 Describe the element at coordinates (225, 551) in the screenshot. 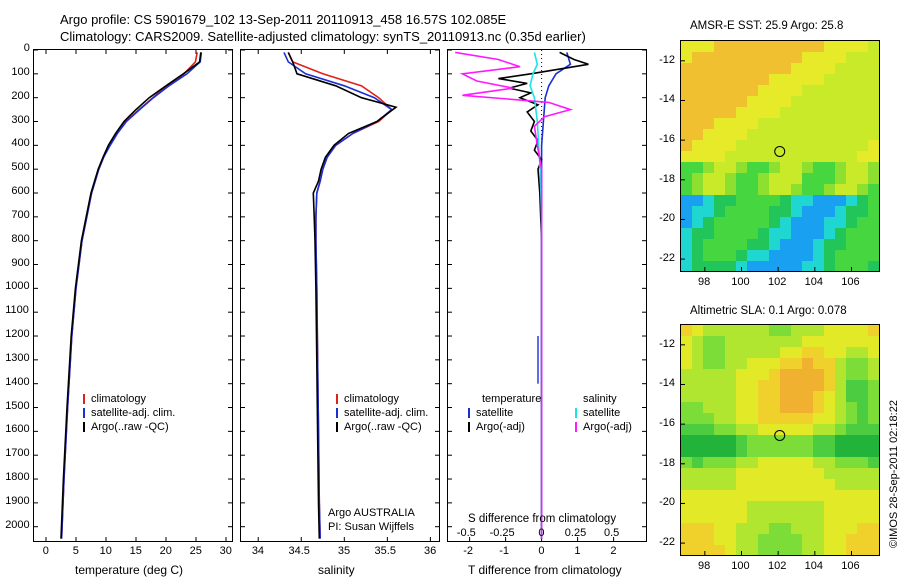

I see `x-tick-label: 30` at that location.